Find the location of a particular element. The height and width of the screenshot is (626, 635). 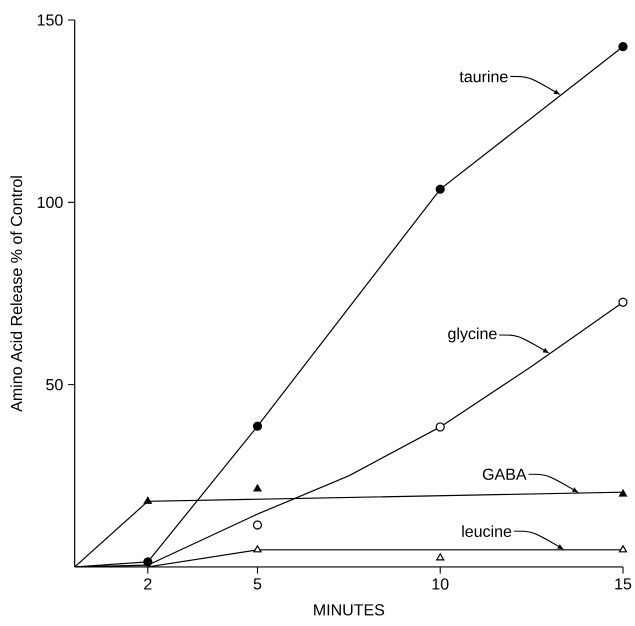

x-tick-label: 5 is located at coordinates (258, 584).